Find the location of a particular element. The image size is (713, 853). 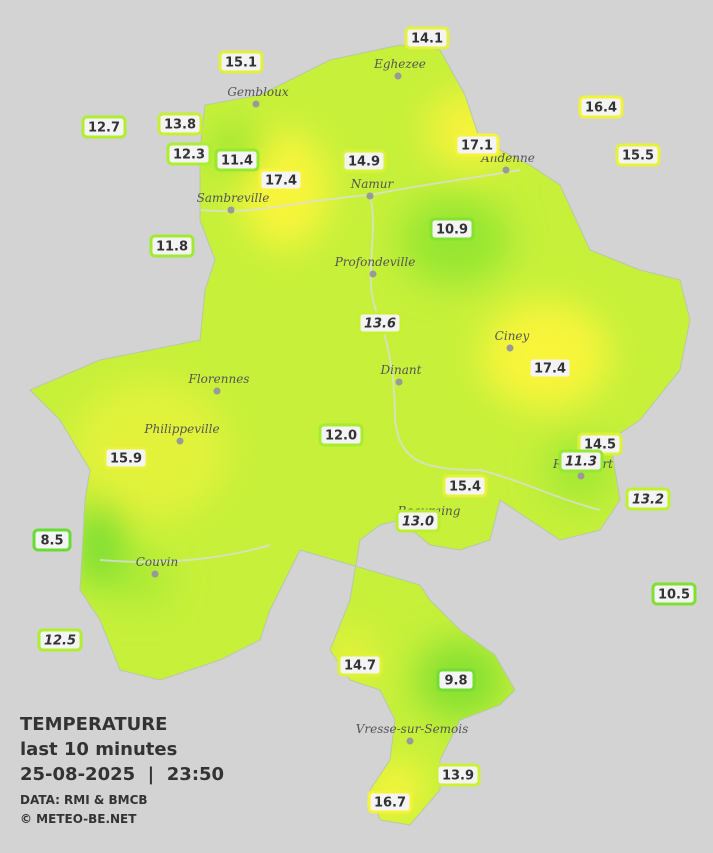

station-value: 8.5 is located at coordinates (51, 541).